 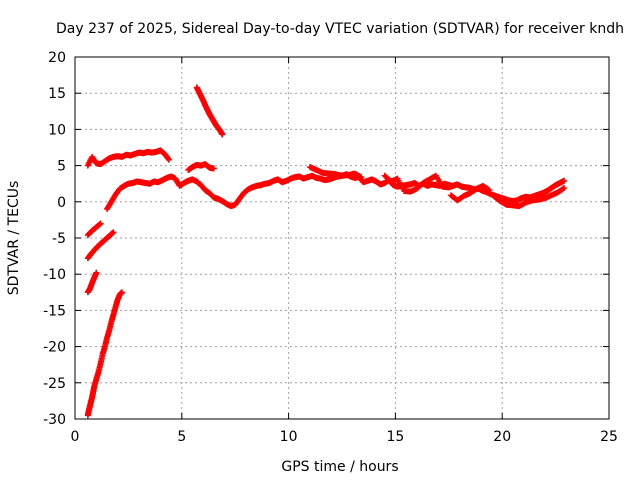 What do you see at coordinates (57, 58) in the screenshot?
I see `y-tick-label: 20` at bounding box center [57, 58].